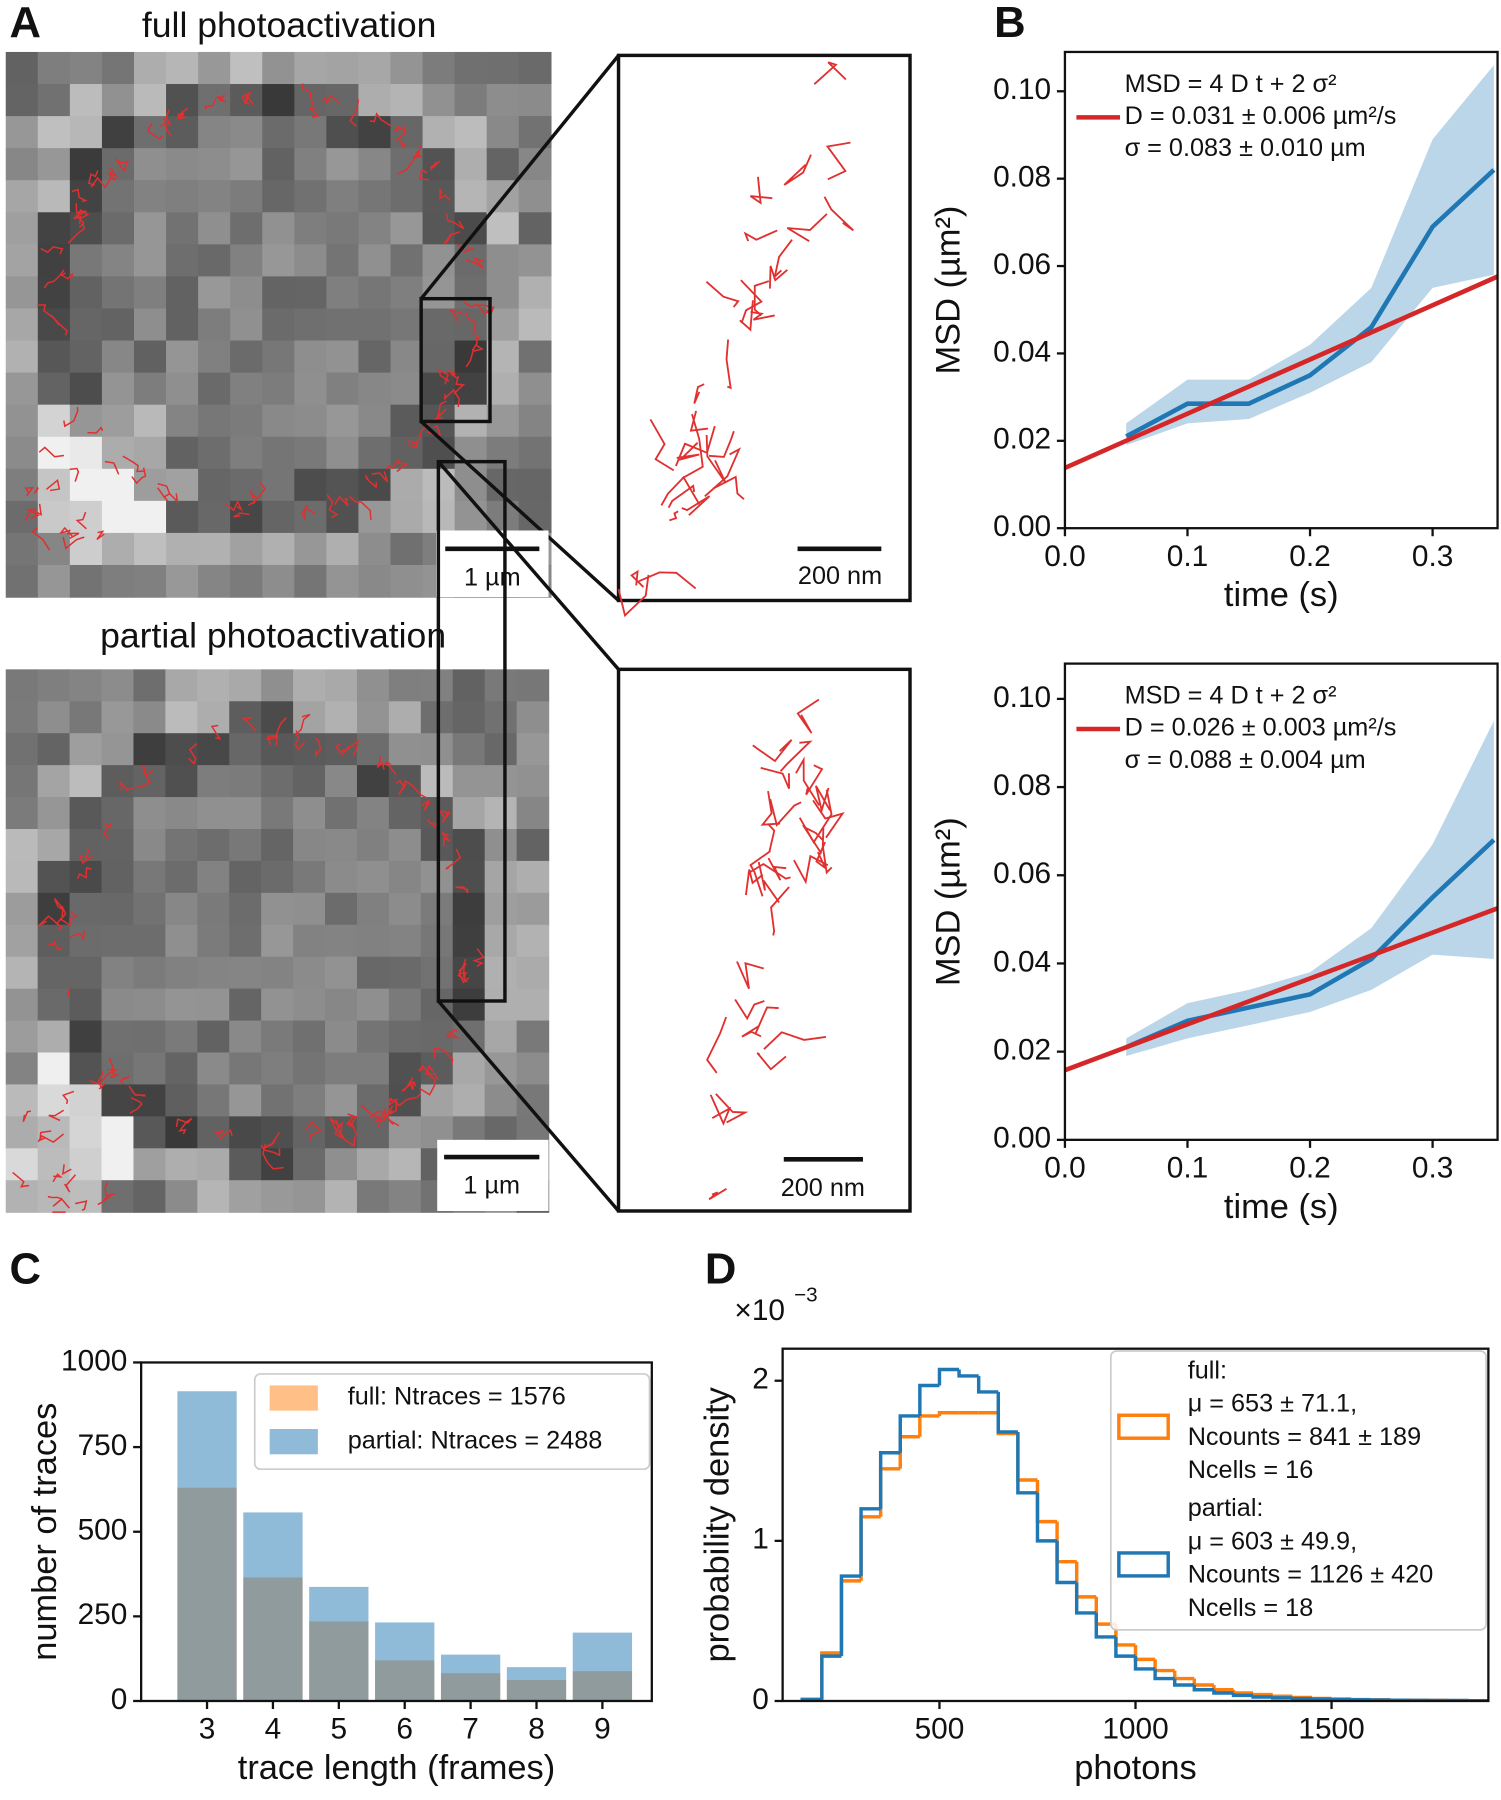 Image resolution: width=1501 pixels, height=1800 pixels. Describe the element at coordinates (948, 901) in the screenshot. I see `y-axis-label: MSD (µm²)` at that location.